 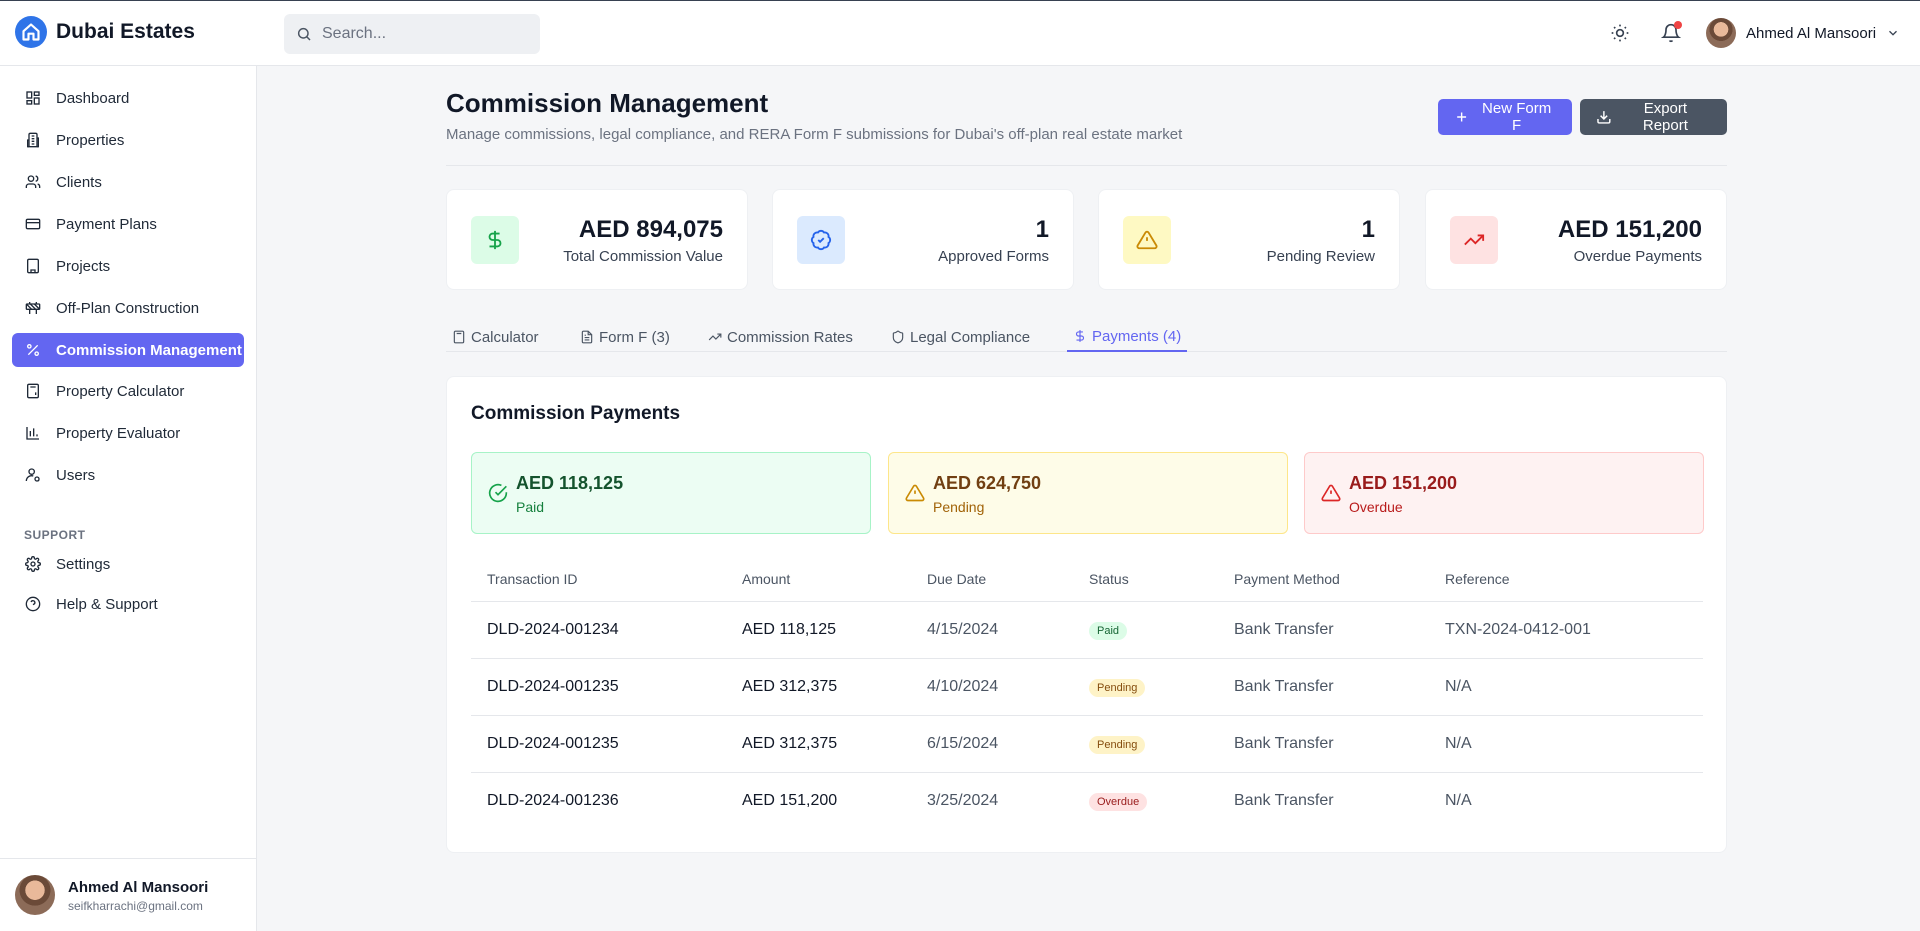 I want to click on stat-value: AED 894,075, so click(x=650, y=229).